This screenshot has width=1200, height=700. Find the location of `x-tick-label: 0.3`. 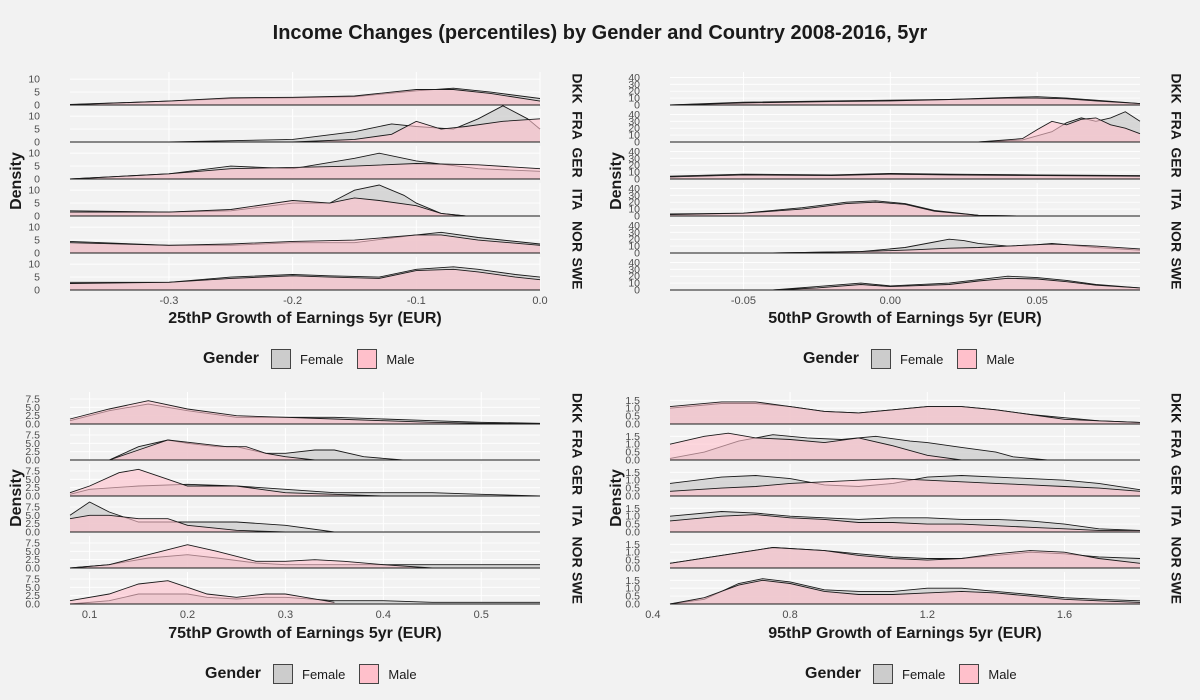

x-tick-label: 0.3 is located at coordinates (285, 615).